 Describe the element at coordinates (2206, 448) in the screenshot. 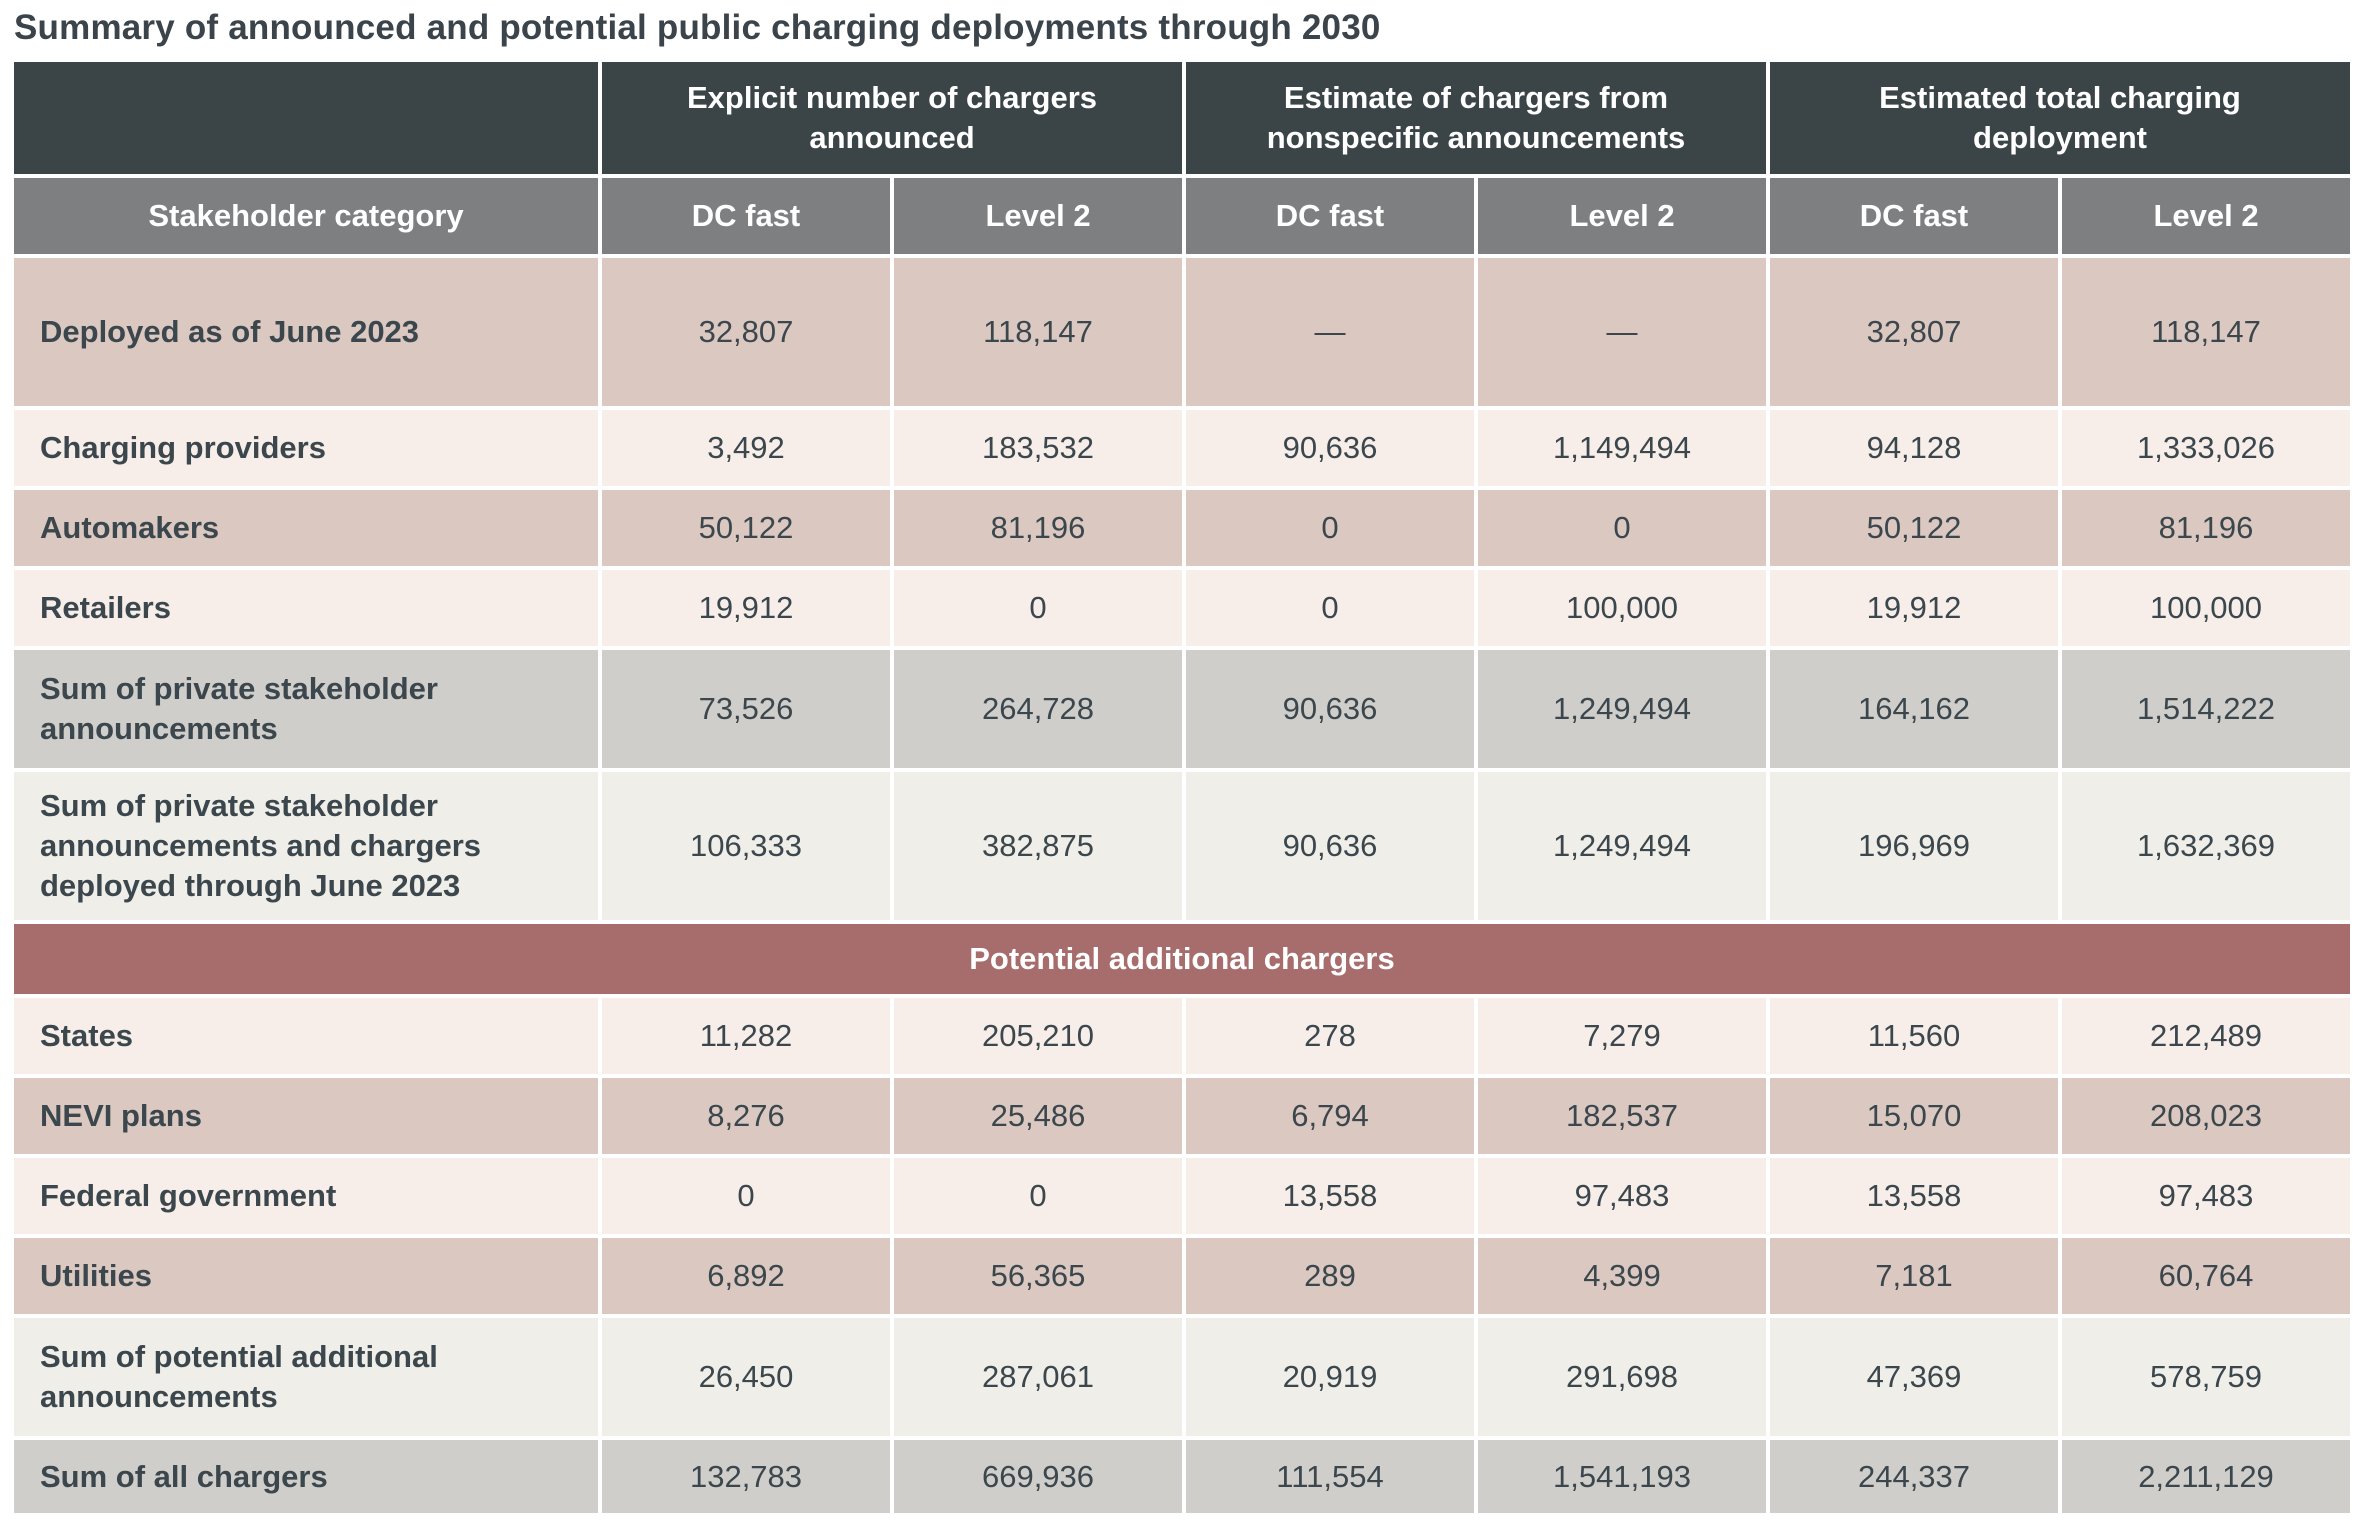

I see `table-cell: 1,333,026` at that location.